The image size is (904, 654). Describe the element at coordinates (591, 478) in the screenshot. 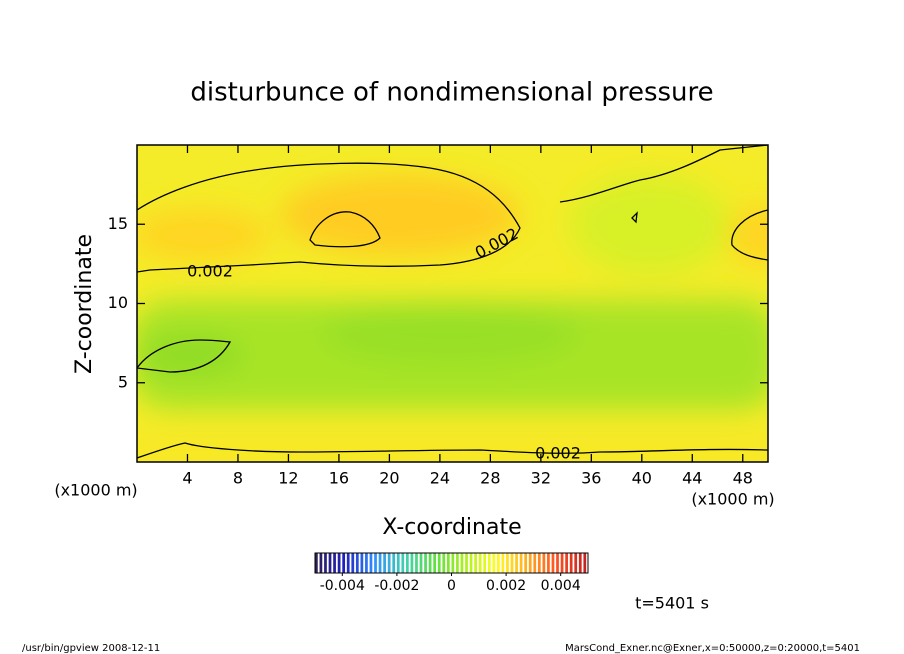

I see `x-tick-label: 36` at that location.